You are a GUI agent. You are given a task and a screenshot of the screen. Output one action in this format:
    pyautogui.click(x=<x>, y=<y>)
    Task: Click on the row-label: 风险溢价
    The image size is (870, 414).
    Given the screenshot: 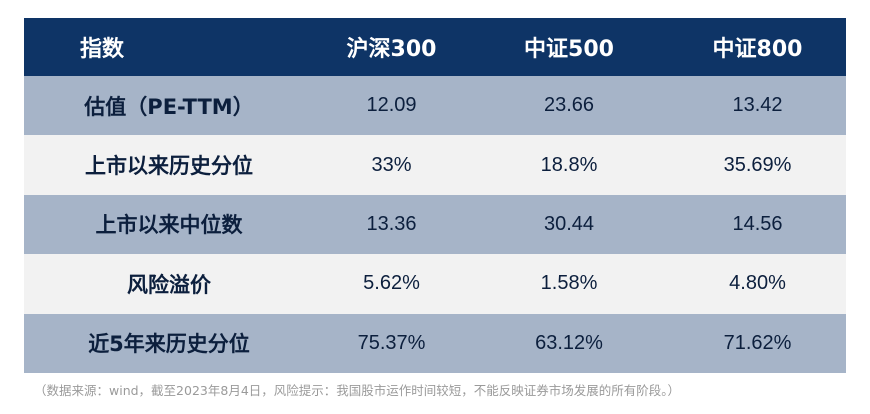 What is the action you would take?
    pyautogui.click(x=169, y=284)
    